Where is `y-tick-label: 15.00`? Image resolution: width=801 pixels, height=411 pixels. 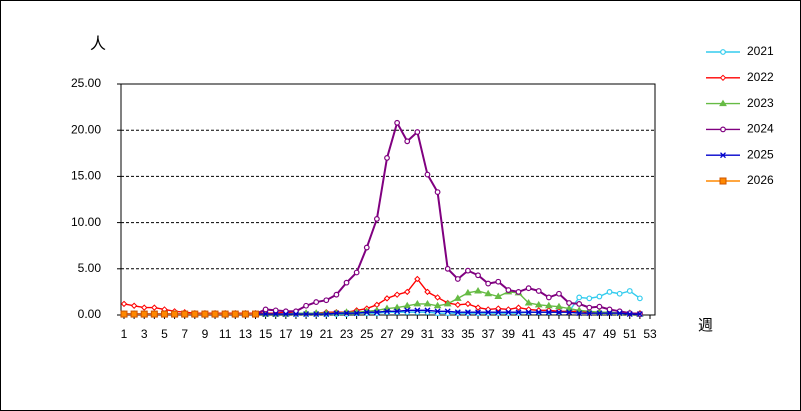 y-tick-label: 15.00 is located at coordinates (86, 176).